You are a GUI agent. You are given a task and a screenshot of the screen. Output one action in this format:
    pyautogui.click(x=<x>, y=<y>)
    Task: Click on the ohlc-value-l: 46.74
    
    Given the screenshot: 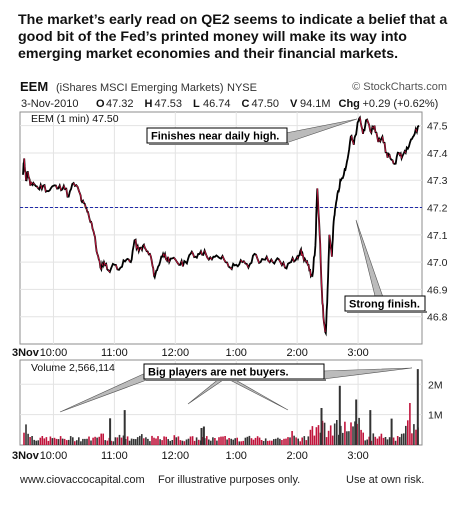 What is the action you would take?
    pyautogui.click(x=217, y=104)
    